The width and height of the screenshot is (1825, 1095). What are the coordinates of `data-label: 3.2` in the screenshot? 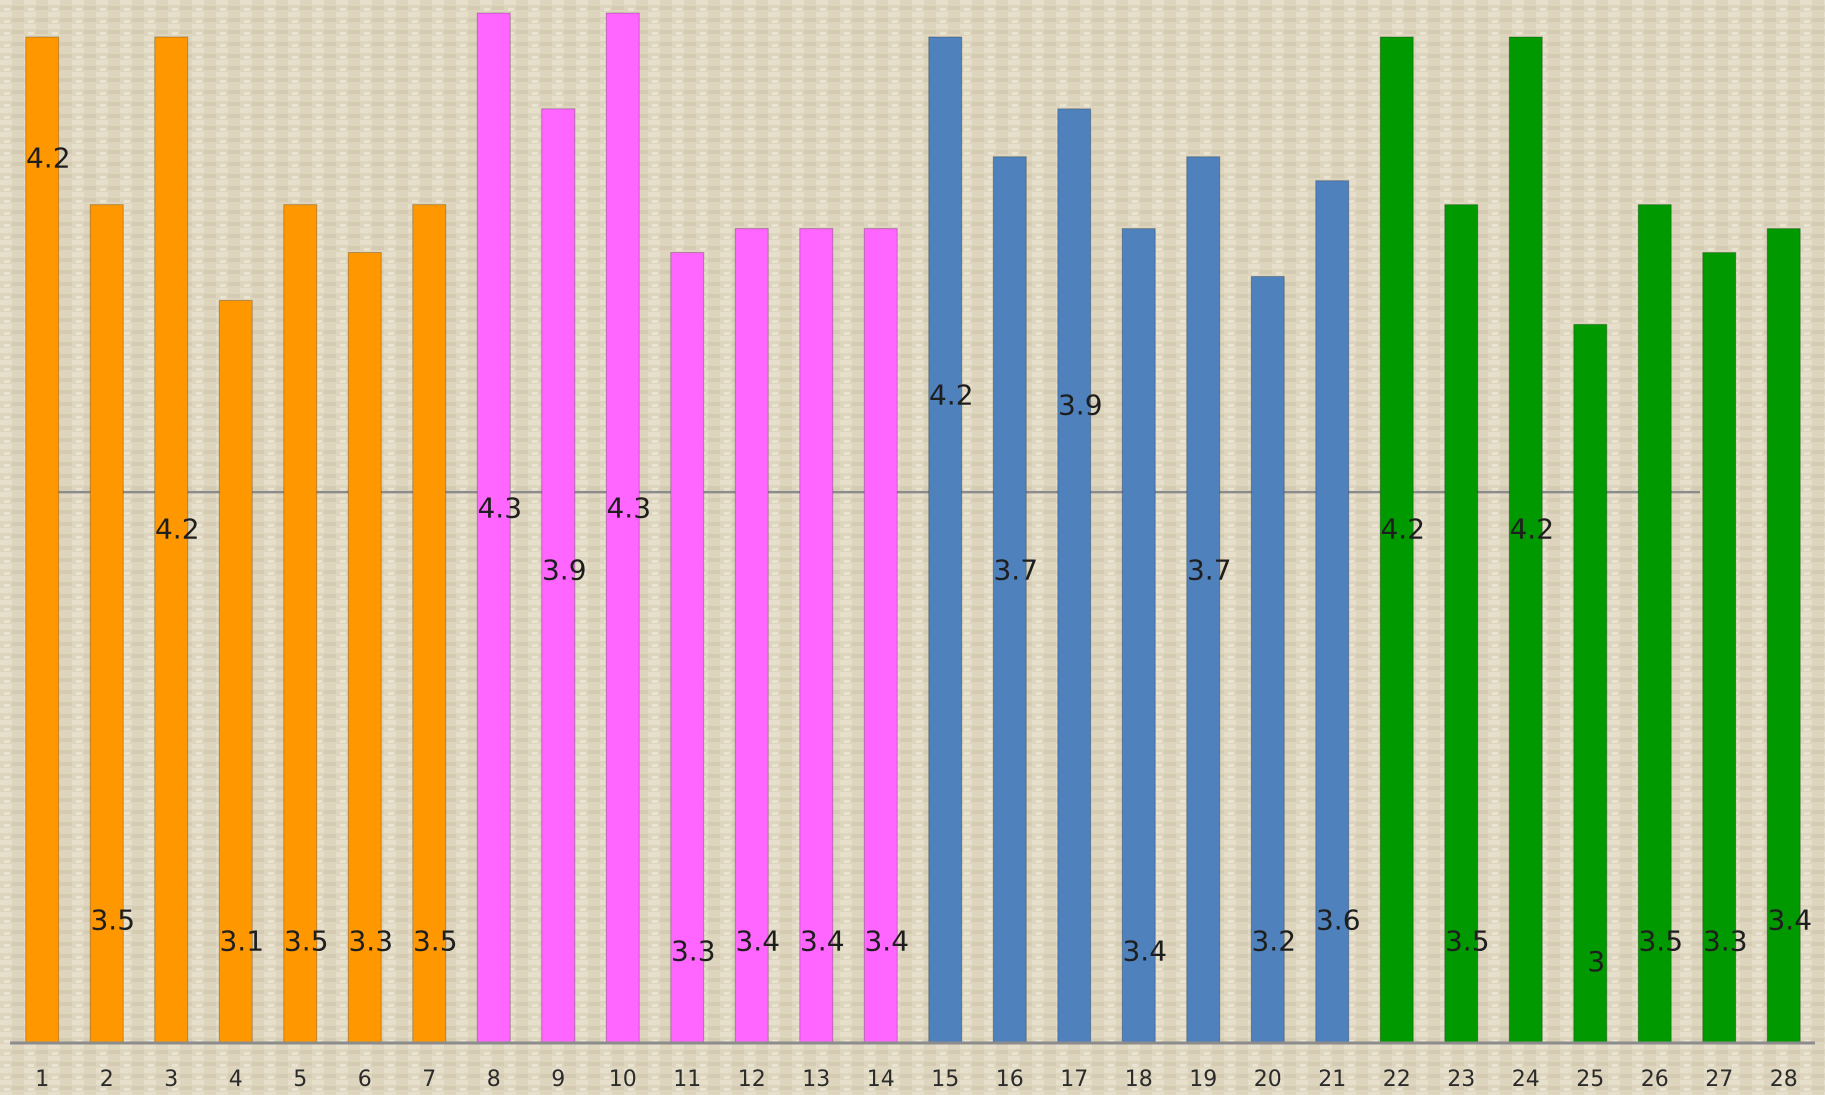 It's located at (1273, 940).